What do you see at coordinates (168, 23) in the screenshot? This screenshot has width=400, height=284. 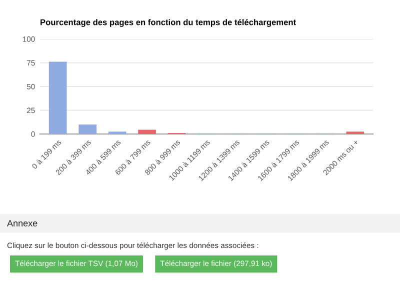 I see `chart-title: Pourcentage des pages en fonction du temps de téléchargement` at bounding box center [168, 23].